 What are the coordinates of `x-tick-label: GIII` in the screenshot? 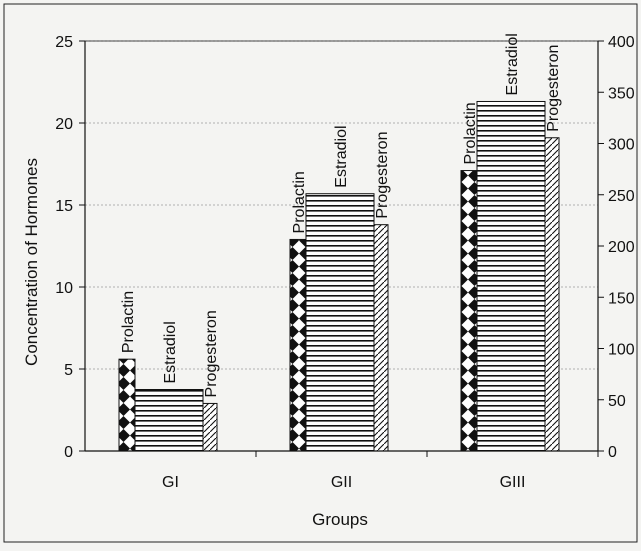 It's located at (513, 482).